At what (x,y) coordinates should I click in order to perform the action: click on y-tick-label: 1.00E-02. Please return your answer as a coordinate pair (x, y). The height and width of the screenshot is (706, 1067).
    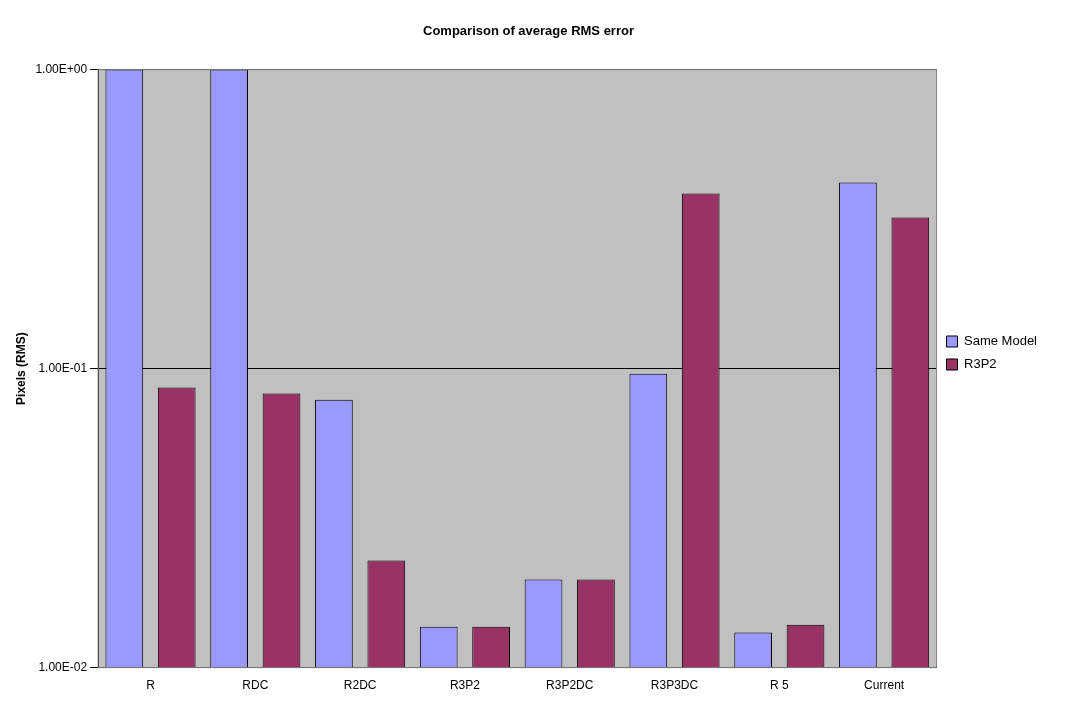
    Looking at the image, I should click on (63, 666).